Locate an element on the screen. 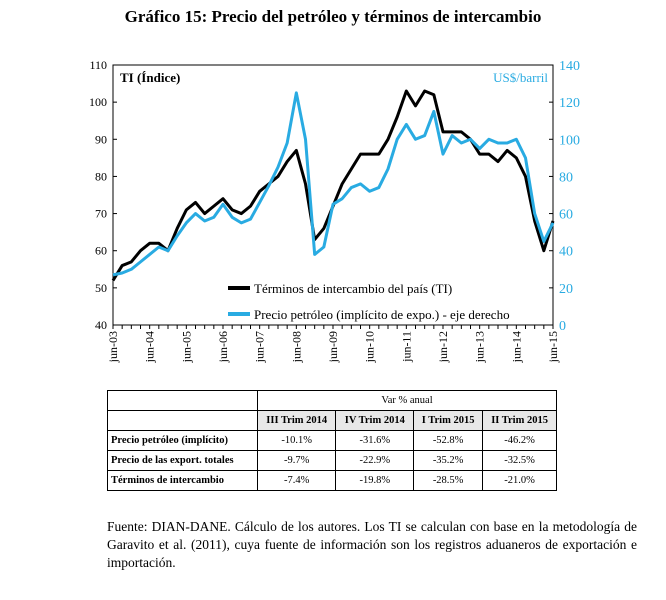  table-cell: -52.8% is located at coordinates (448, 440).